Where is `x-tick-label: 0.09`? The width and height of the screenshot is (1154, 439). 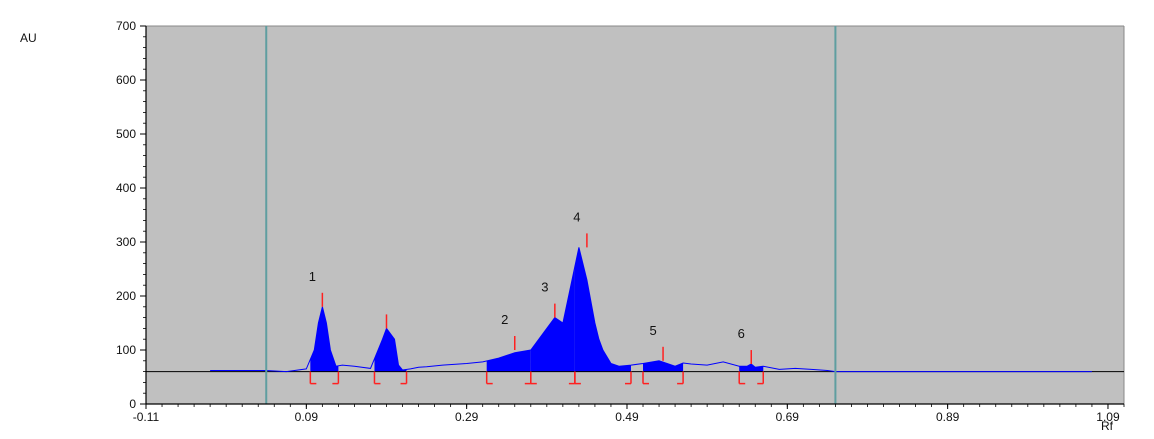
x-tick-label: 0.09 is located at coordinates (307, 417).